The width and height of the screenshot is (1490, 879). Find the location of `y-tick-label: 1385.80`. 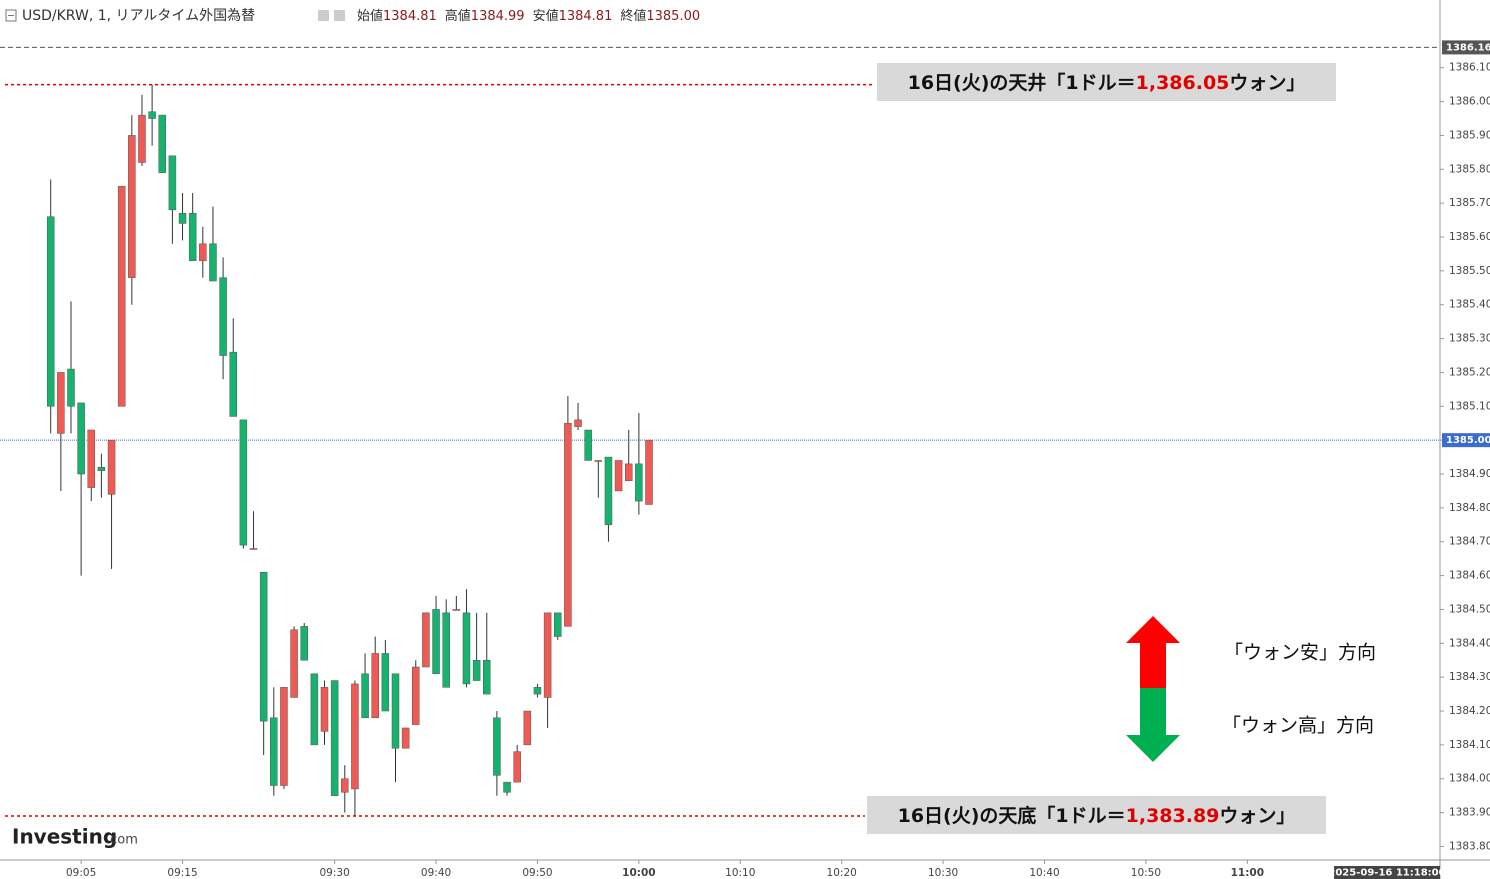

y-tick-label: 1385.80 is located at coordinates (1469, 169).